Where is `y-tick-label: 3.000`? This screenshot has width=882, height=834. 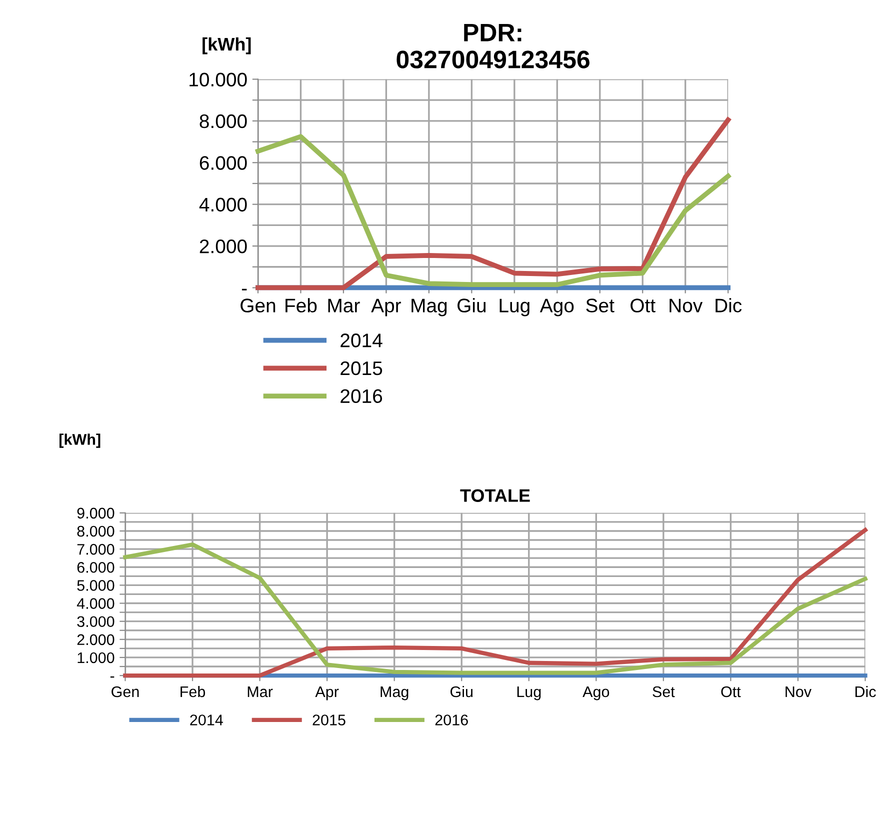 y-tick-label: 3.000 is located at coordinates (95, 622).